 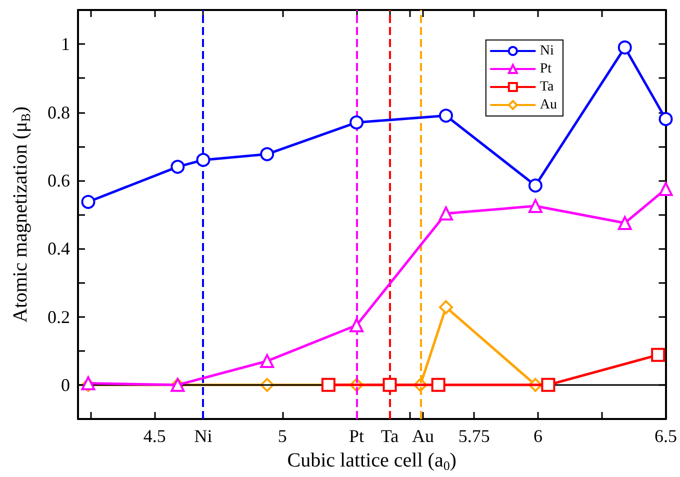 I want to click on y-tick-label: 0.8, so click(x=59, y=112).